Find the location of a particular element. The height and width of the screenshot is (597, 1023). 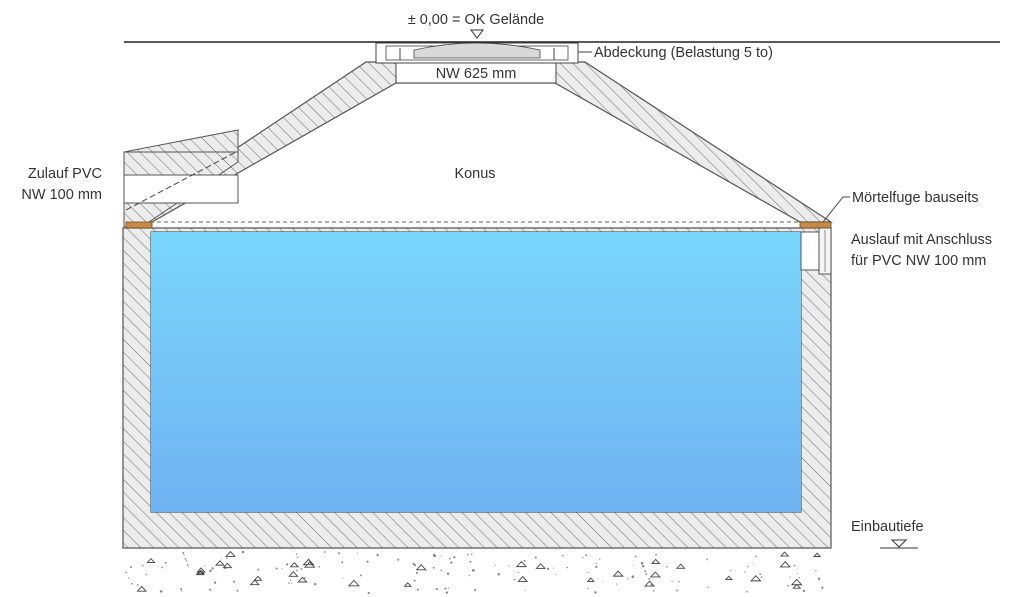

inlet-pipe is located at coordinates (181, 179).